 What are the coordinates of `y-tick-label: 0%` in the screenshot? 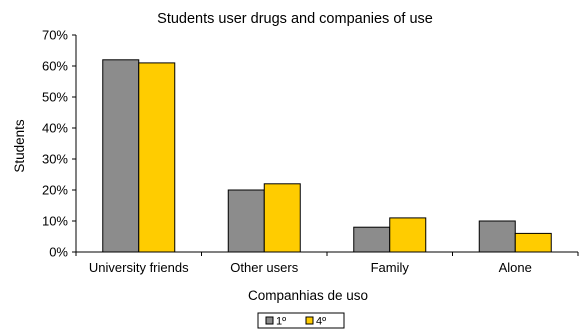 It's located at (58, 252).